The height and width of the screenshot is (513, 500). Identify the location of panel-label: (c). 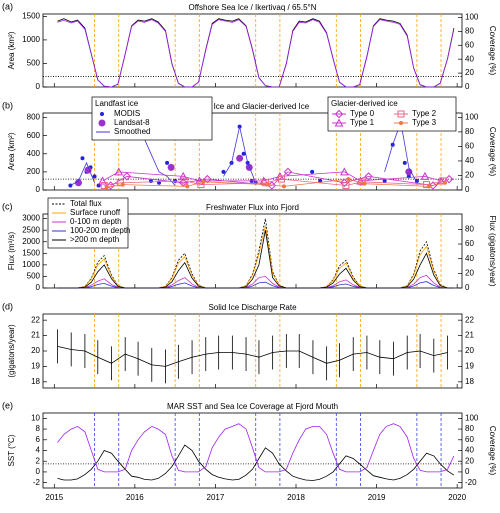
(7, 206).